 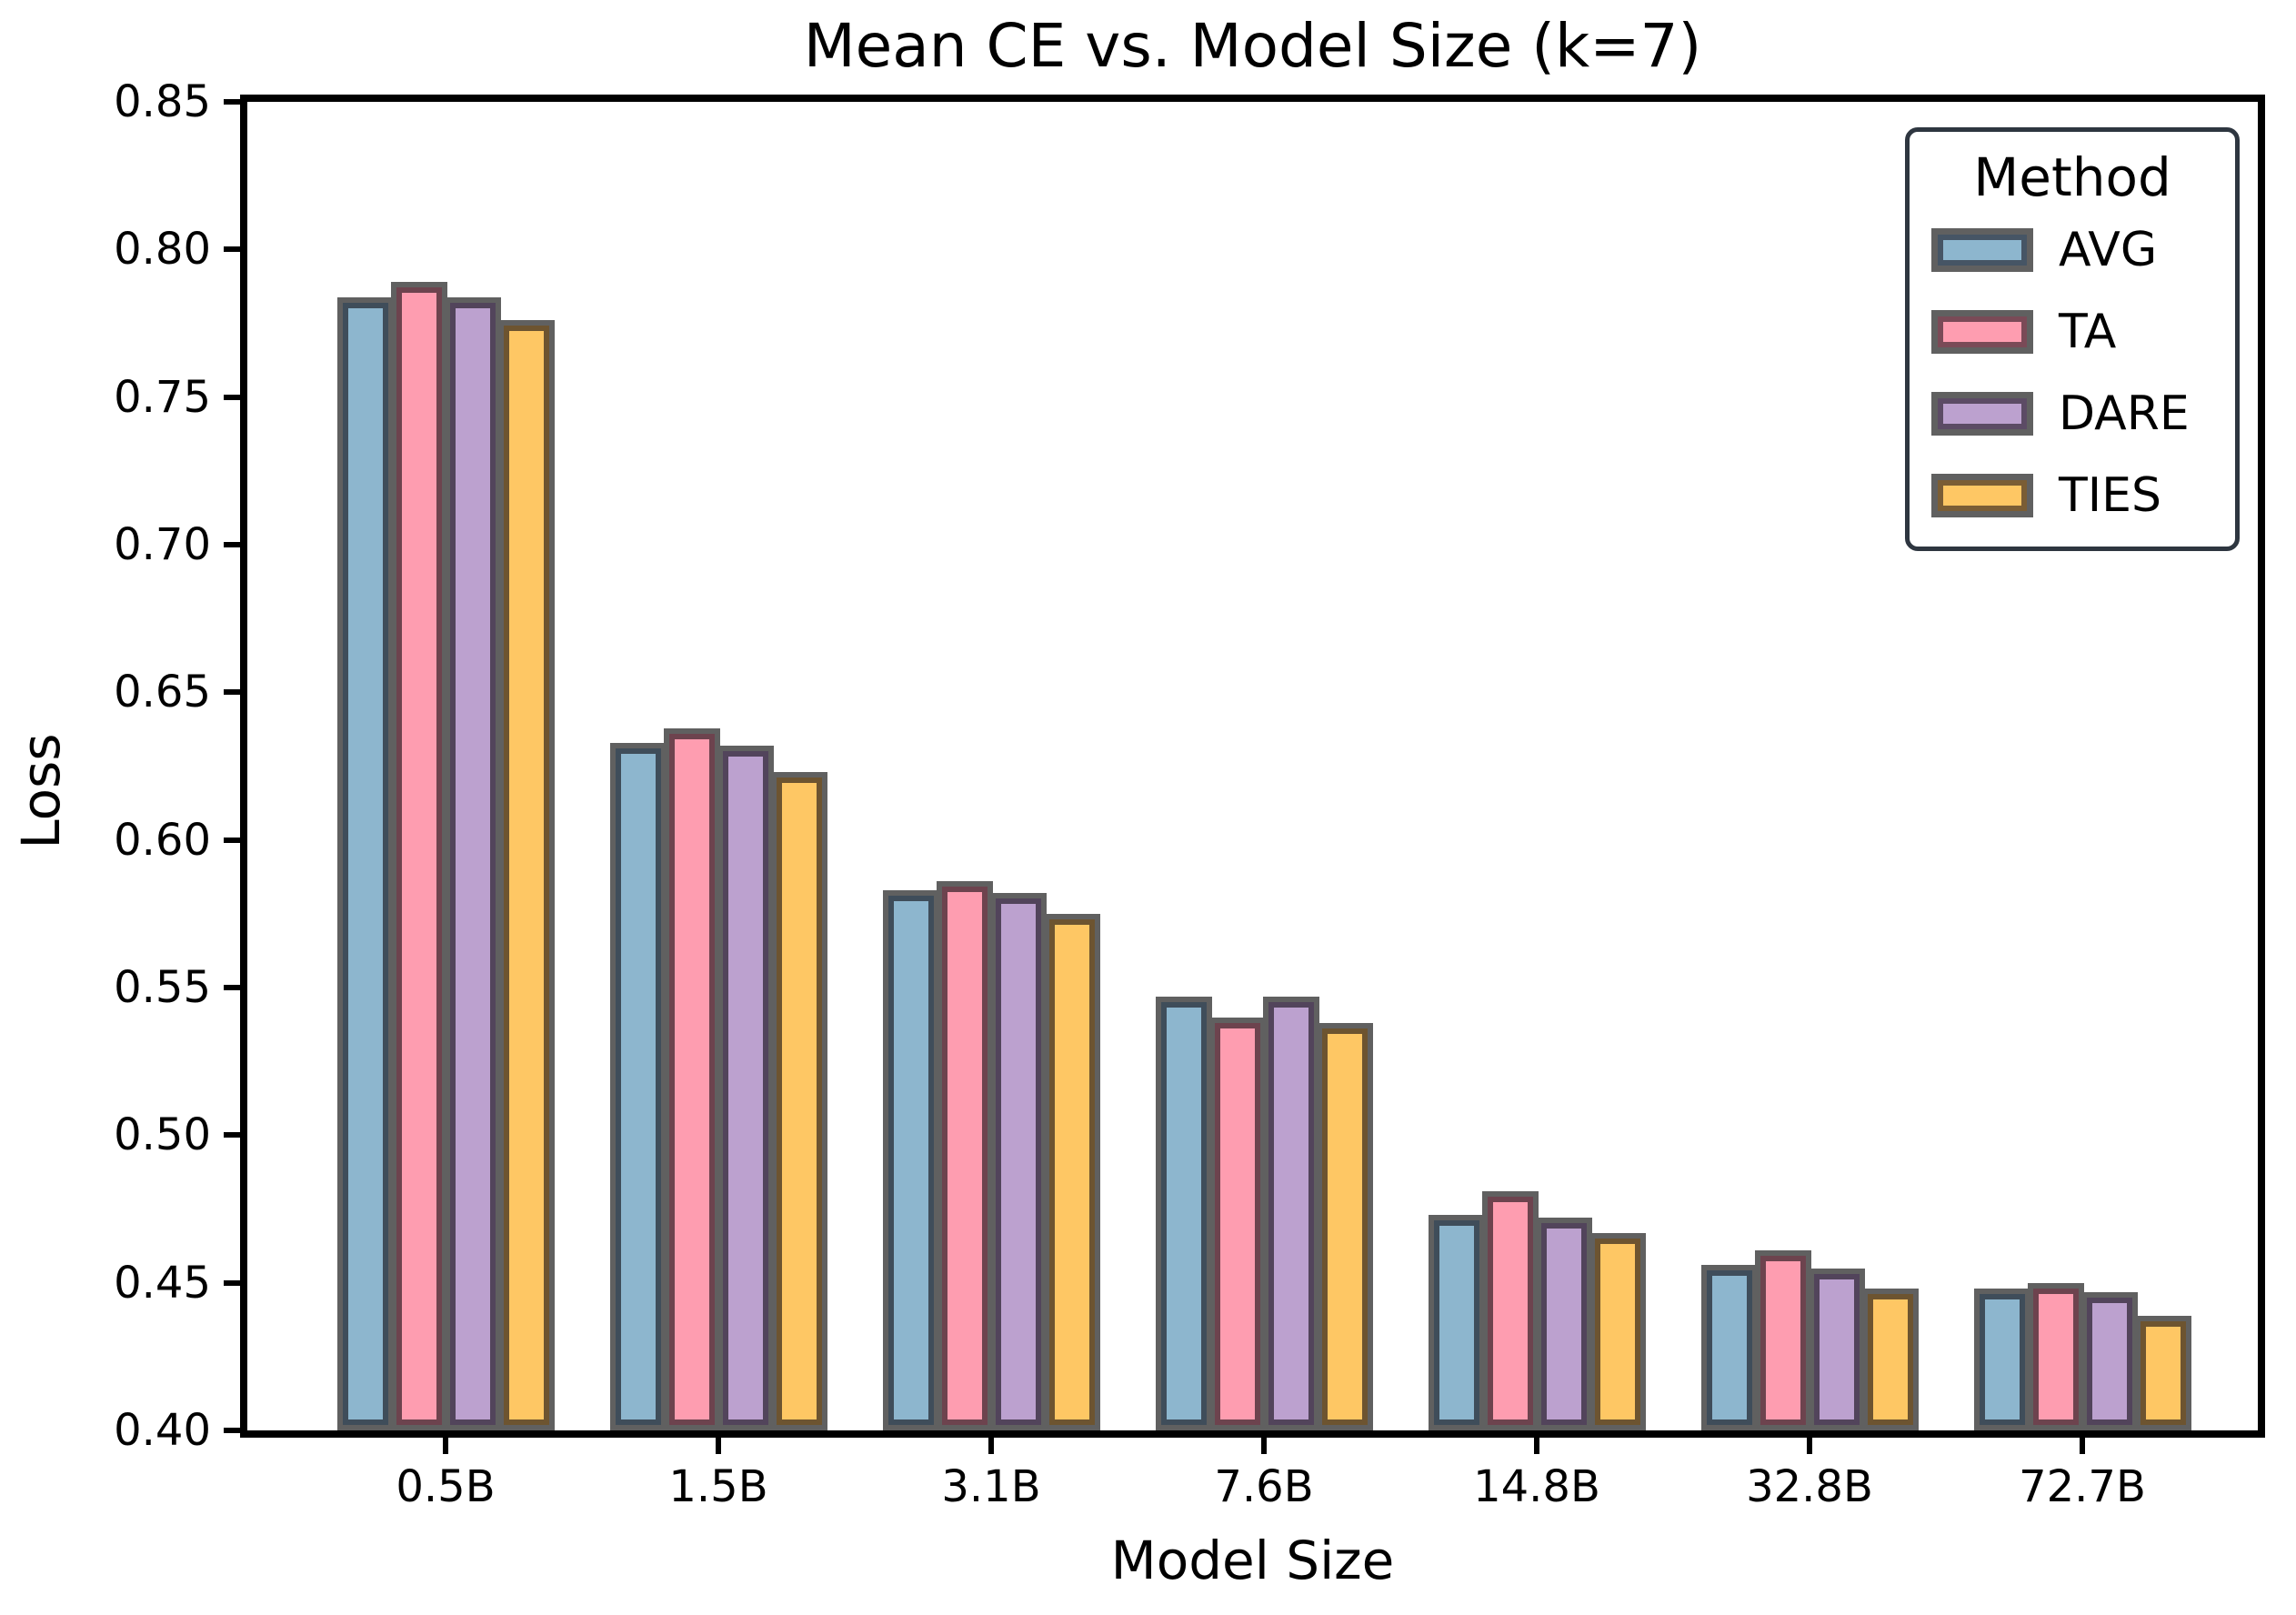 What do you see at coordinates (1982, 250) in the screenshot?
I see `legend-swatch-avg` at bounding box center [1982, 250].